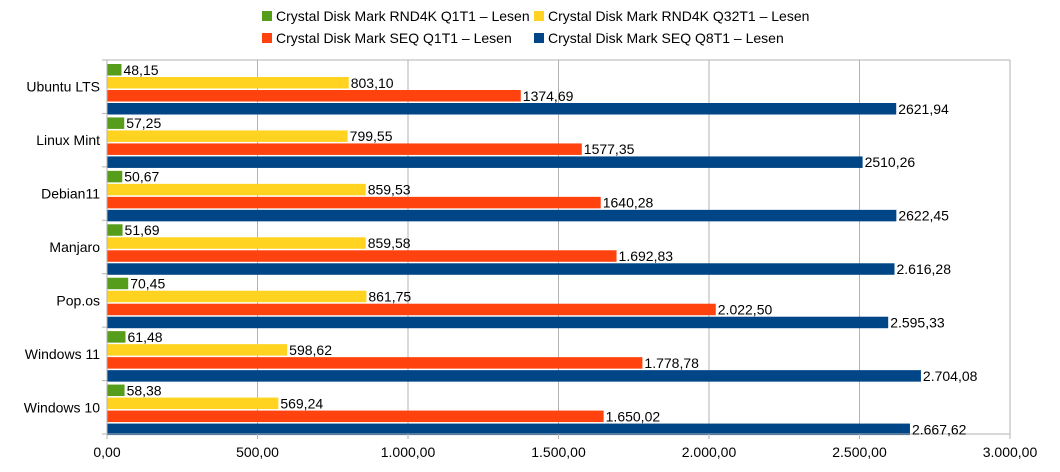  Describe the element at coordinates (371, 136) in the screenshot. I see `data-label: 799,55` at that location.